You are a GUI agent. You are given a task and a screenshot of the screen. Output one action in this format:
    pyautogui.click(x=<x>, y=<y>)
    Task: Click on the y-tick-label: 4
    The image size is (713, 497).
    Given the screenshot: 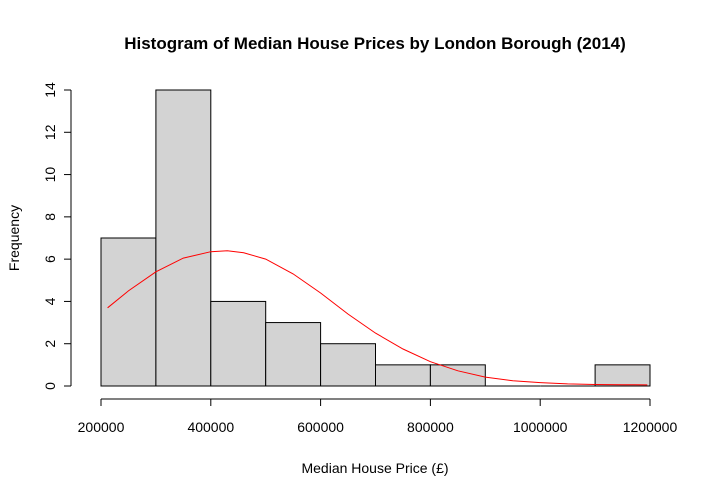 What is the action you would take?
    pyautogui.click(x=50, y=301)
    